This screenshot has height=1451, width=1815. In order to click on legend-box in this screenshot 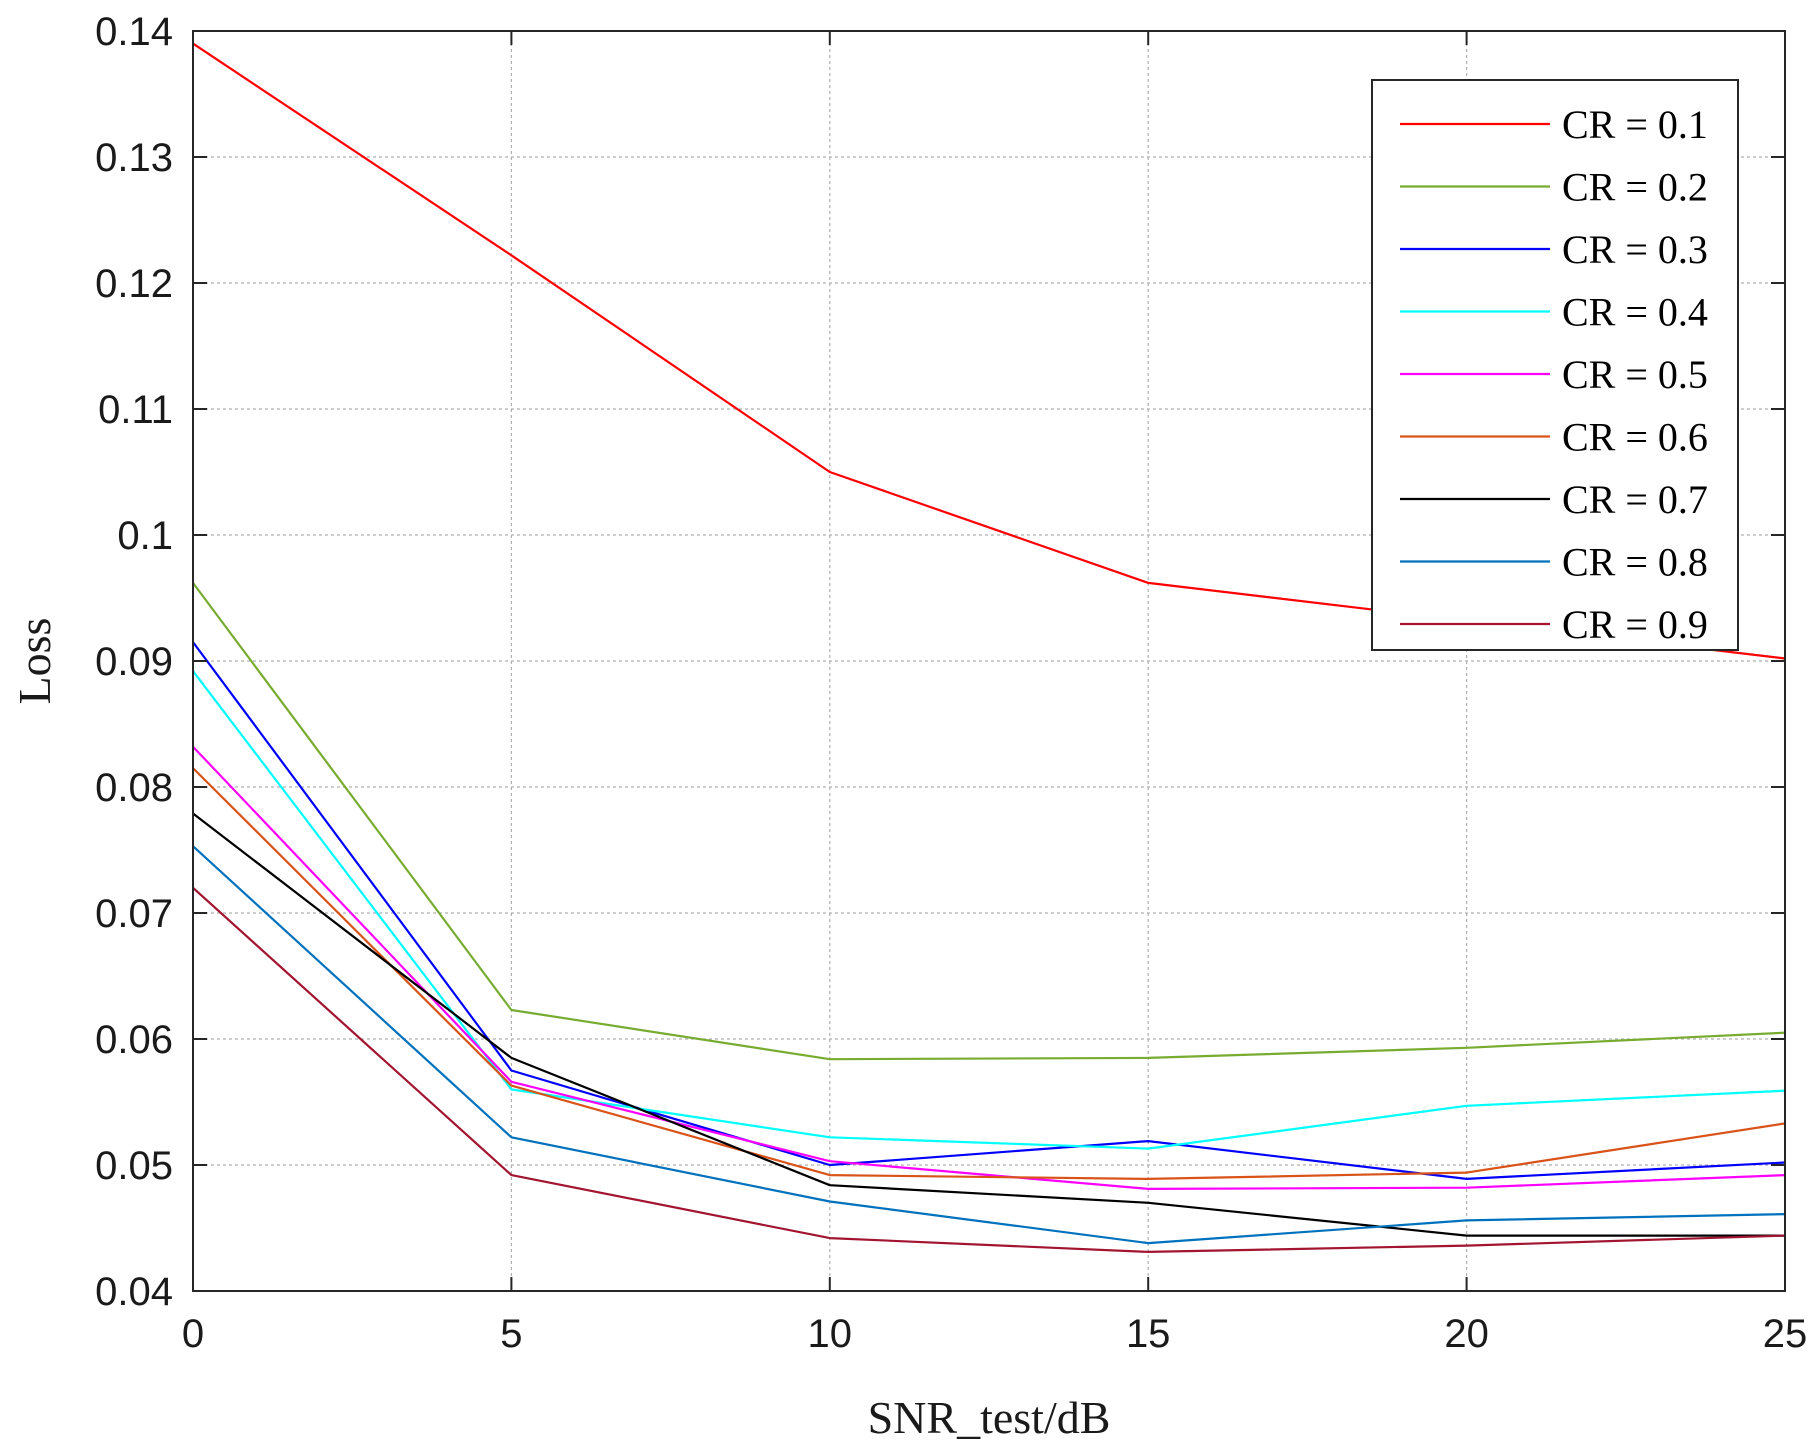, I will do `click(1555, 365)`.